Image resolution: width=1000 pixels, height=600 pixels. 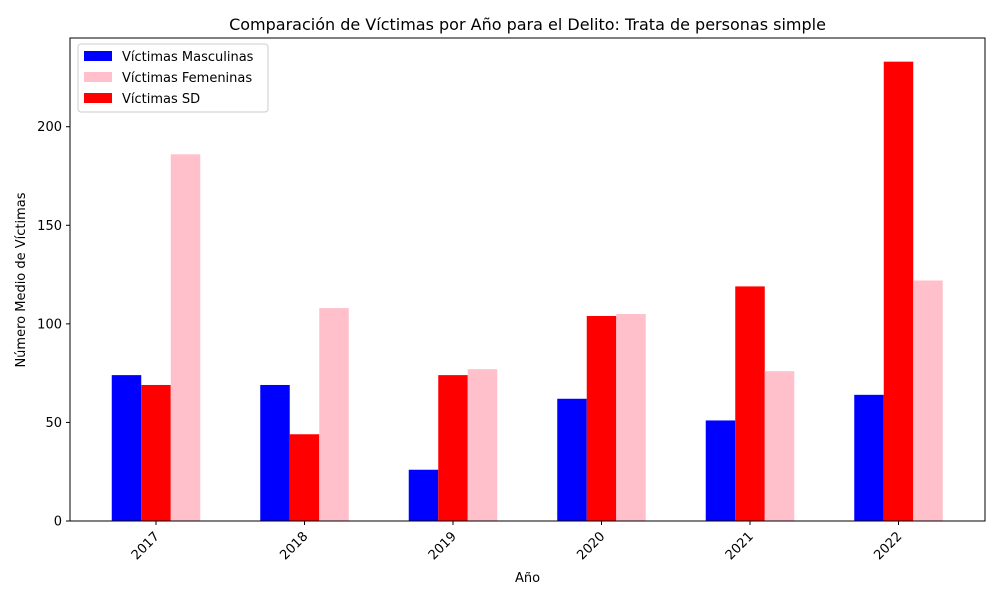 I want to click on y-tick-label: 150, so click(x=49, y=226).